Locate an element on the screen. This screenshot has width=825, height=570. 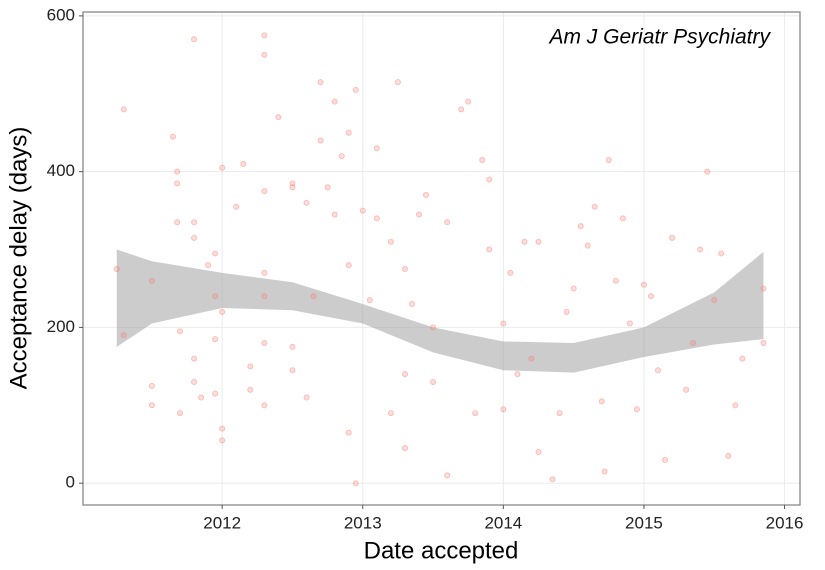
y-axis-title: Acceptance delay (days) is located at coordinates (18, 258).